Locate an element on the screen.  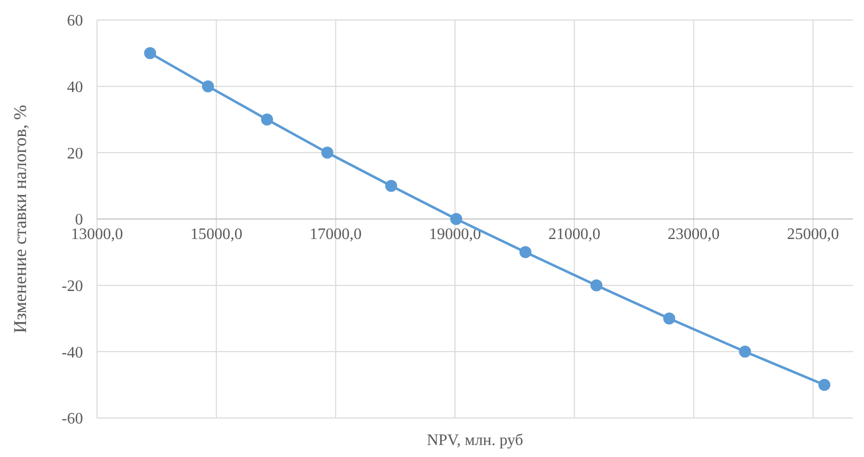
y-tick-label: -20 is located at coordinates (72, 286).